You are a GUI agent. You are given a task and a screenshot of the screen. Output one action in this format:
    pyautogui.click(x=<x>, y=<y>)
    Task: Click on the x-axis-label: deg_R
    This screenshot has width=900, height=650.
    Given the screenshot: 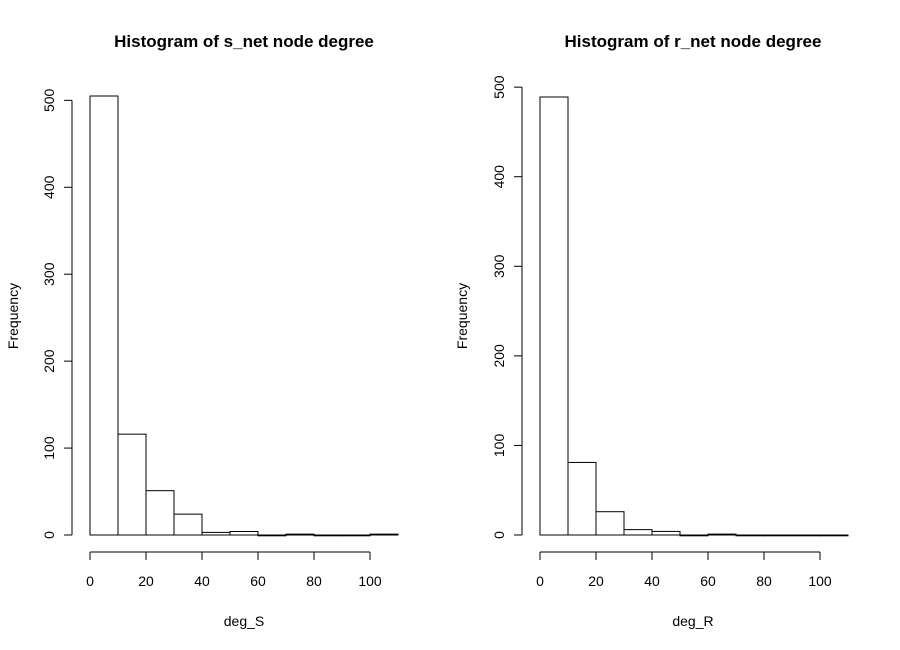 What is the action you would take?
    pyautogui.click(x=692, y=621)
    